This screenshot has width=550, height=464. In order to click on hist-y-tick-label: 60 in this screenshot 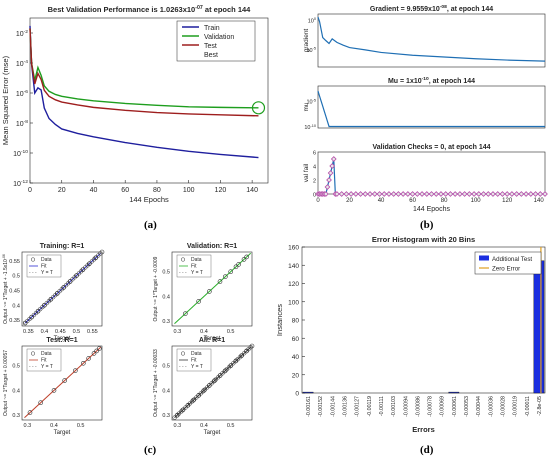, I will do `click(296, 339)`.